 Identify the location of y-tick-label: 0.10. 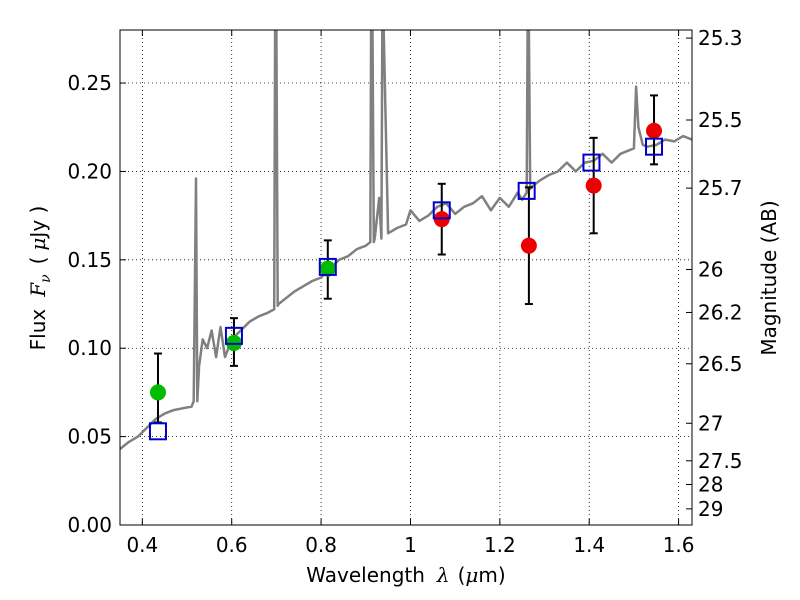
(89, 348).